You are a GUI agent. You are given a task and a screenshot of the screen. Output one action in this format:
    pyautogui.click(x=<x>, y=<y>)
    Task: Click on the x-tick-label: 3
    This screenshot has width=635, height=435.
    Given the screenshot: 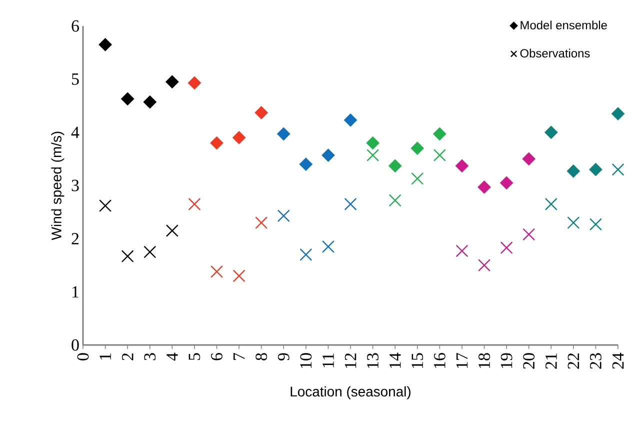 What is the action you would take?
    pyautogui.click(x=150, y=356)
    